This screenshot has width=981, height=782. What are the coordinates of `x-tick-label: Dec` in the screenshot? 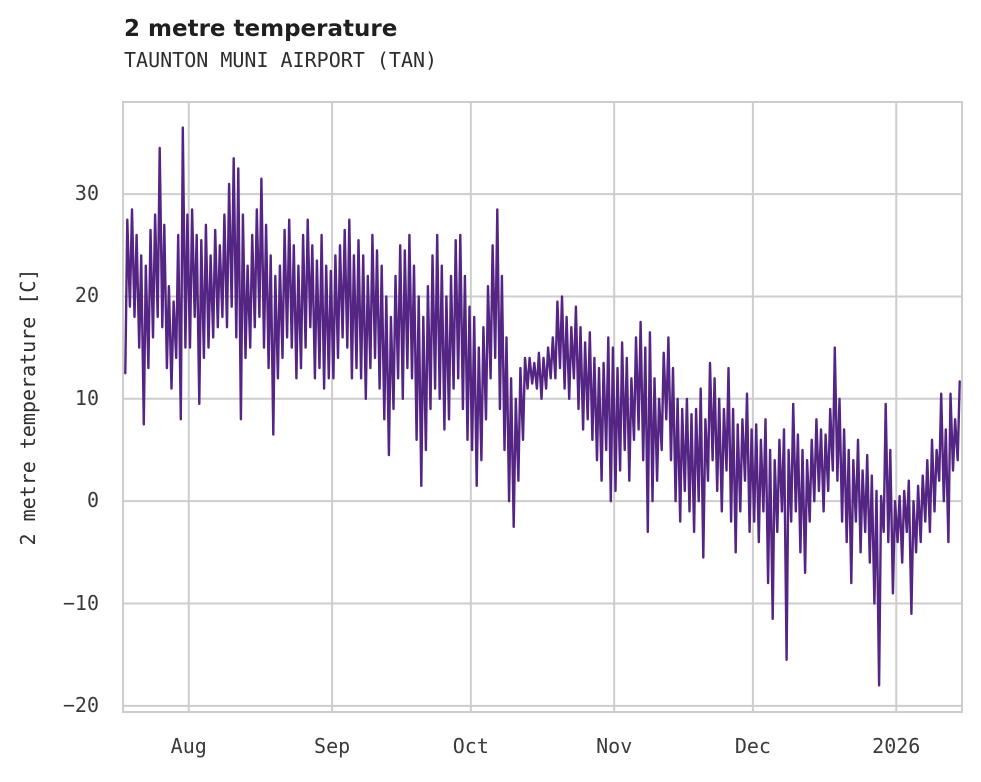 It's located at (752, 746).